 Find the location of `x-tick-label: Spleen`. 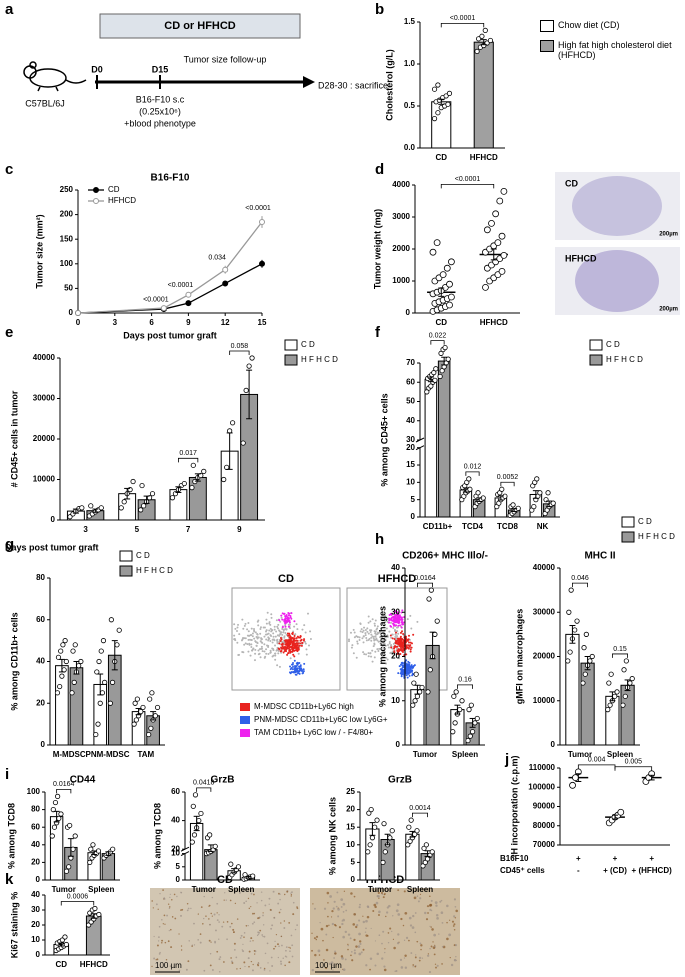

x-tick-label: Spleen is located at coordinates (241, 889).